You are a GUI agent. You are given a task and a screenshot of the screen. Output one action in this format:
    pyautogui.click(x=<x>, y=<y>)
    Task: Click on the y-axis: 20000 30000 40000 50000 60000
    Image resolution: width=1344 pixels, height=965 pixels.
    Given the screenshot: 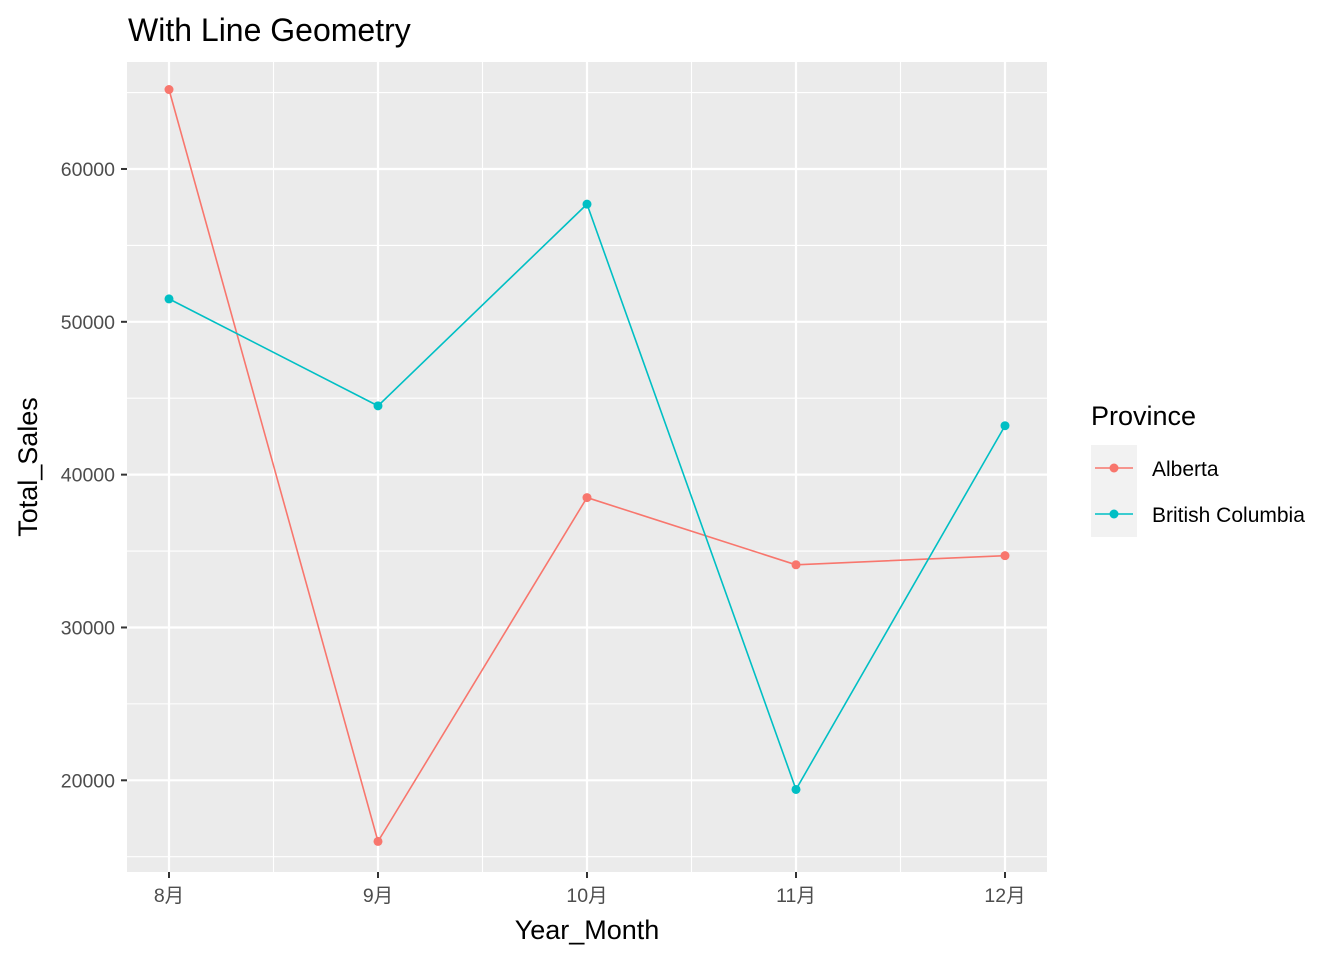 What is the action you would take?
    pyautogui.click(x=94, y=475)
    